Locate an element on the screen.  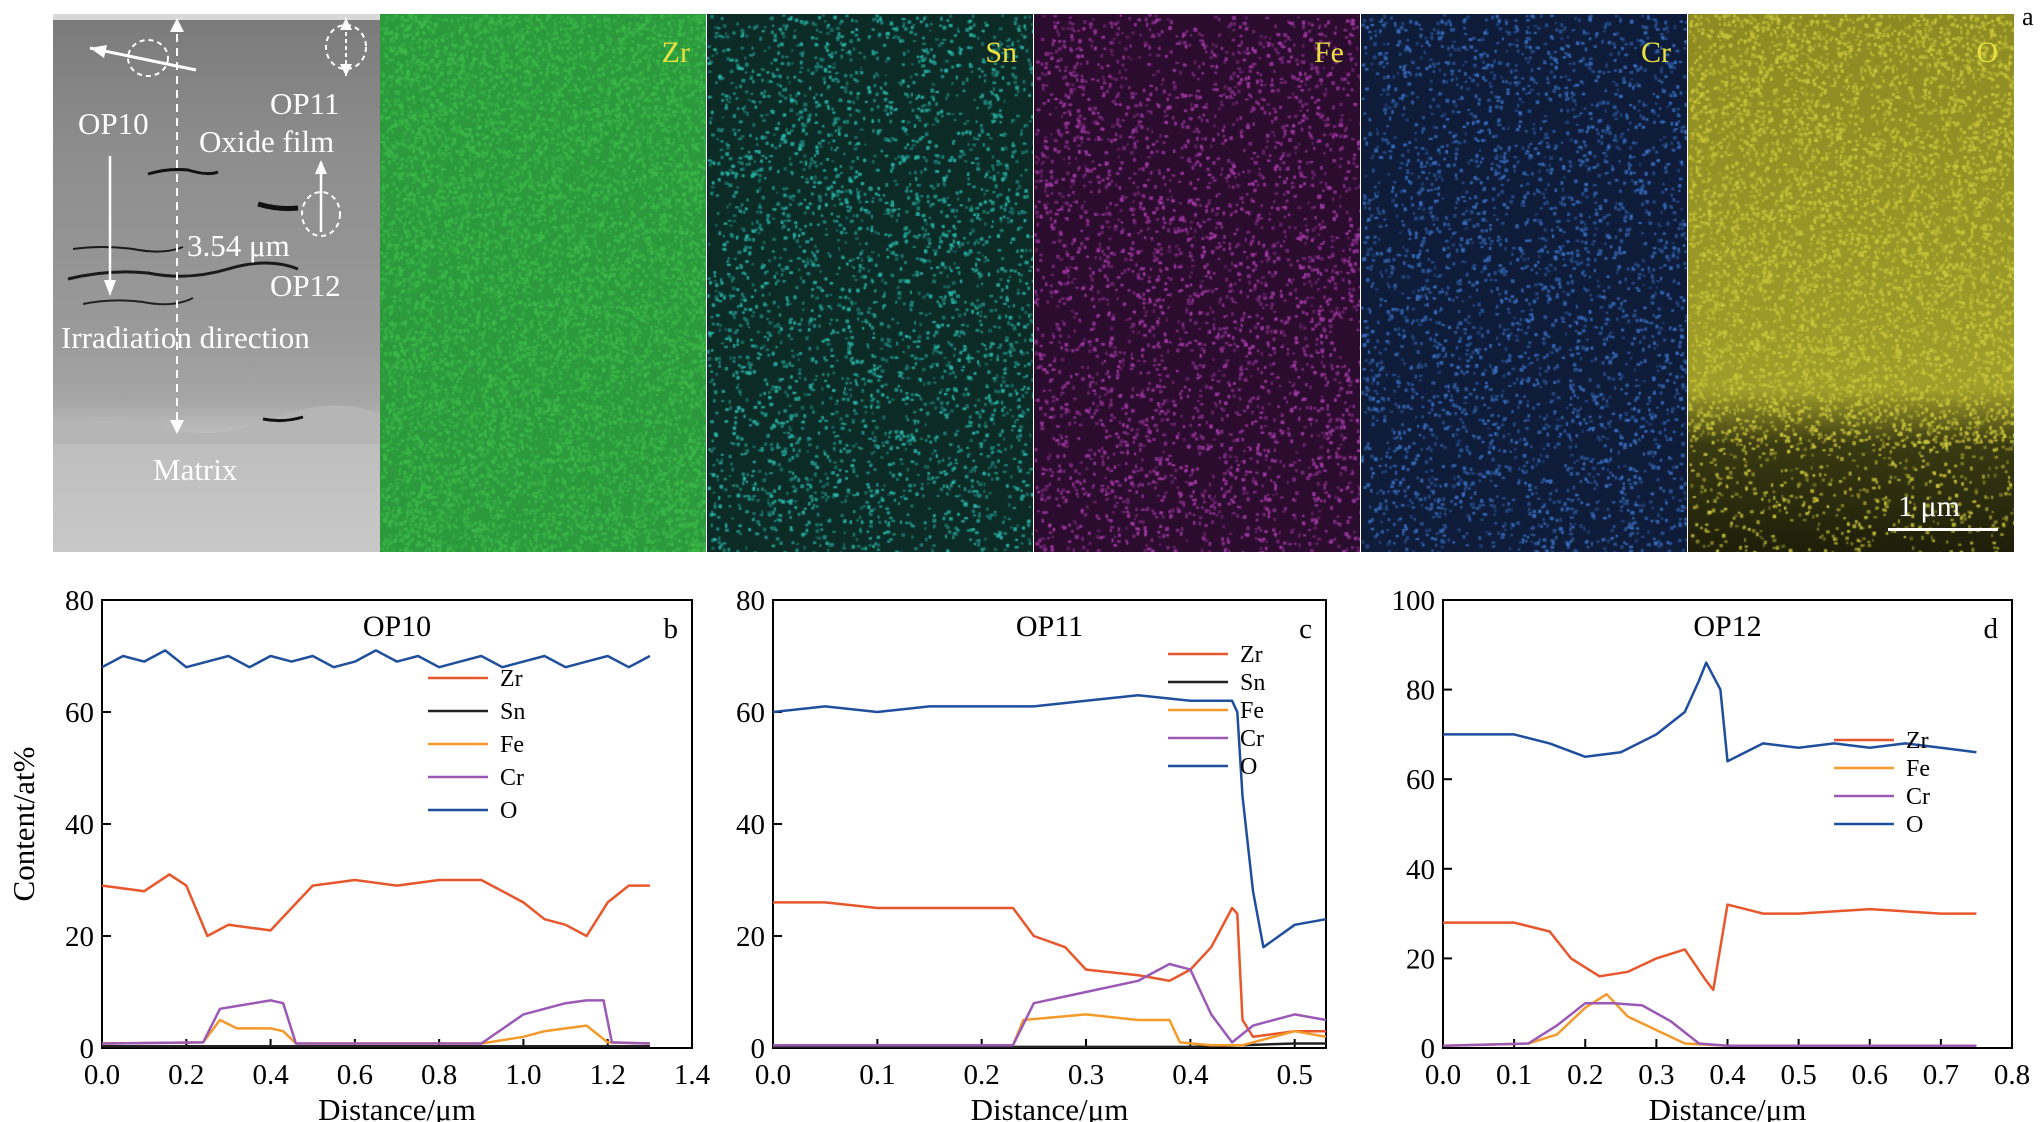
panel-letter-a: a is located at coordinates (2028, 16).